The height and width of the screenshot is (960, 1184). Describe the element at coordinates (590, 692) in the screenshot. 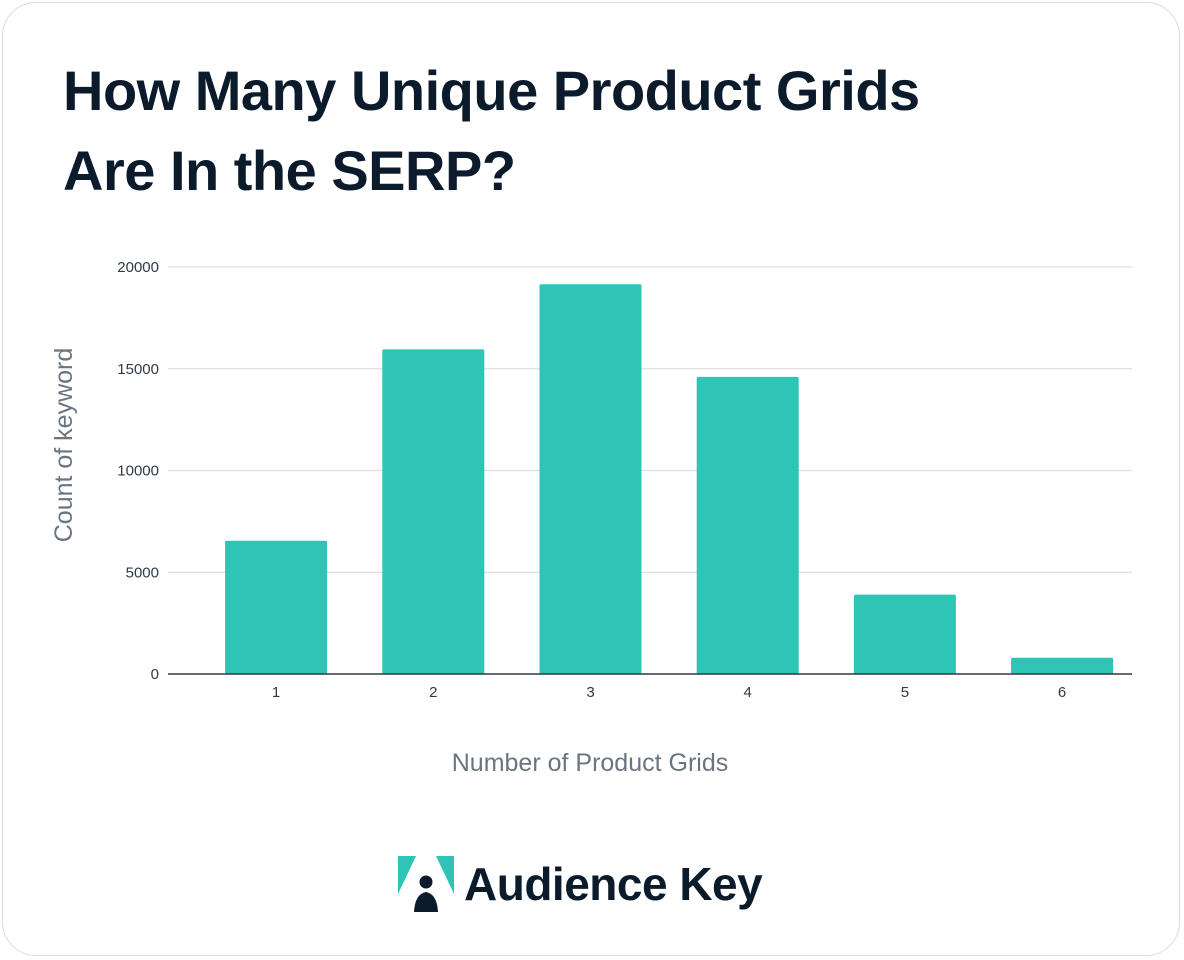

I see `x-tick-label: 3` at that location.